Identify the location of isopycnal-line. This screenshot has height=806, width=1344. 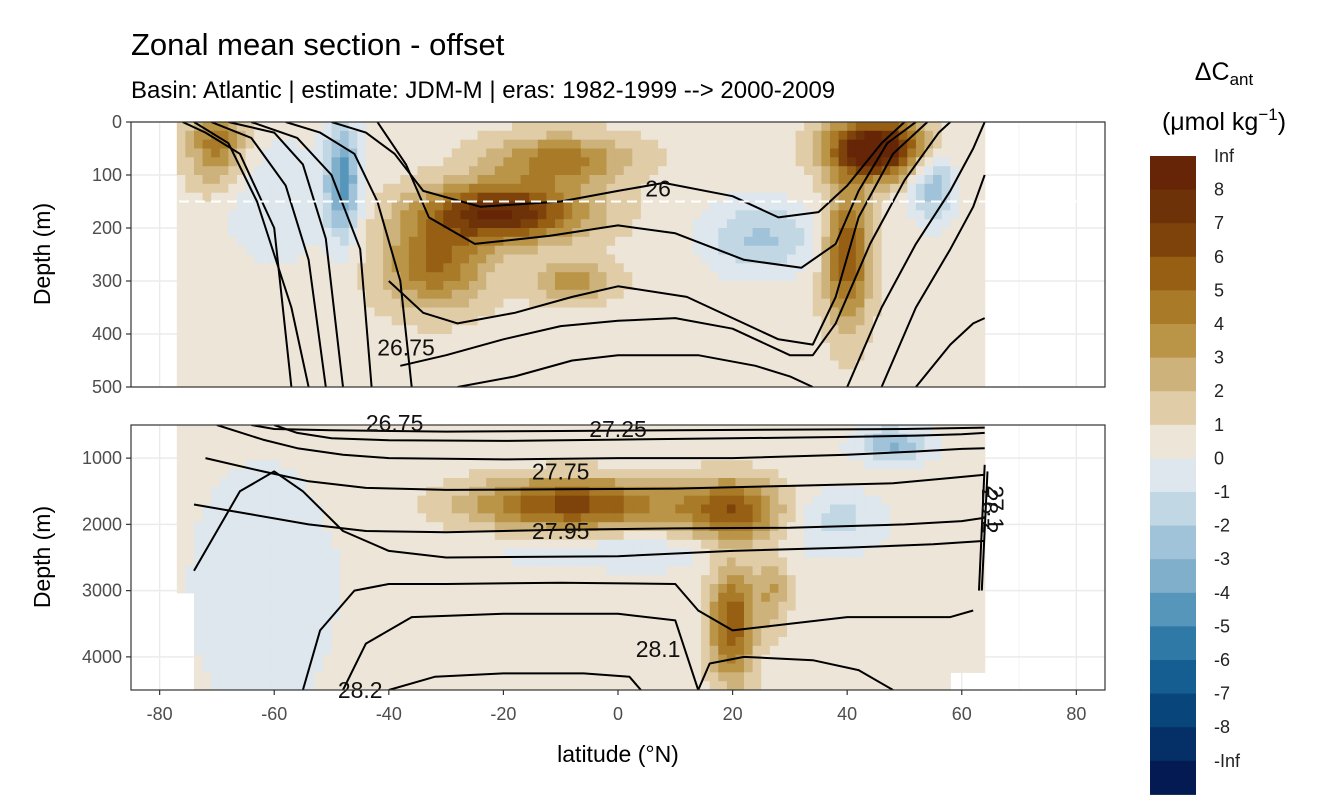
(251, 254).